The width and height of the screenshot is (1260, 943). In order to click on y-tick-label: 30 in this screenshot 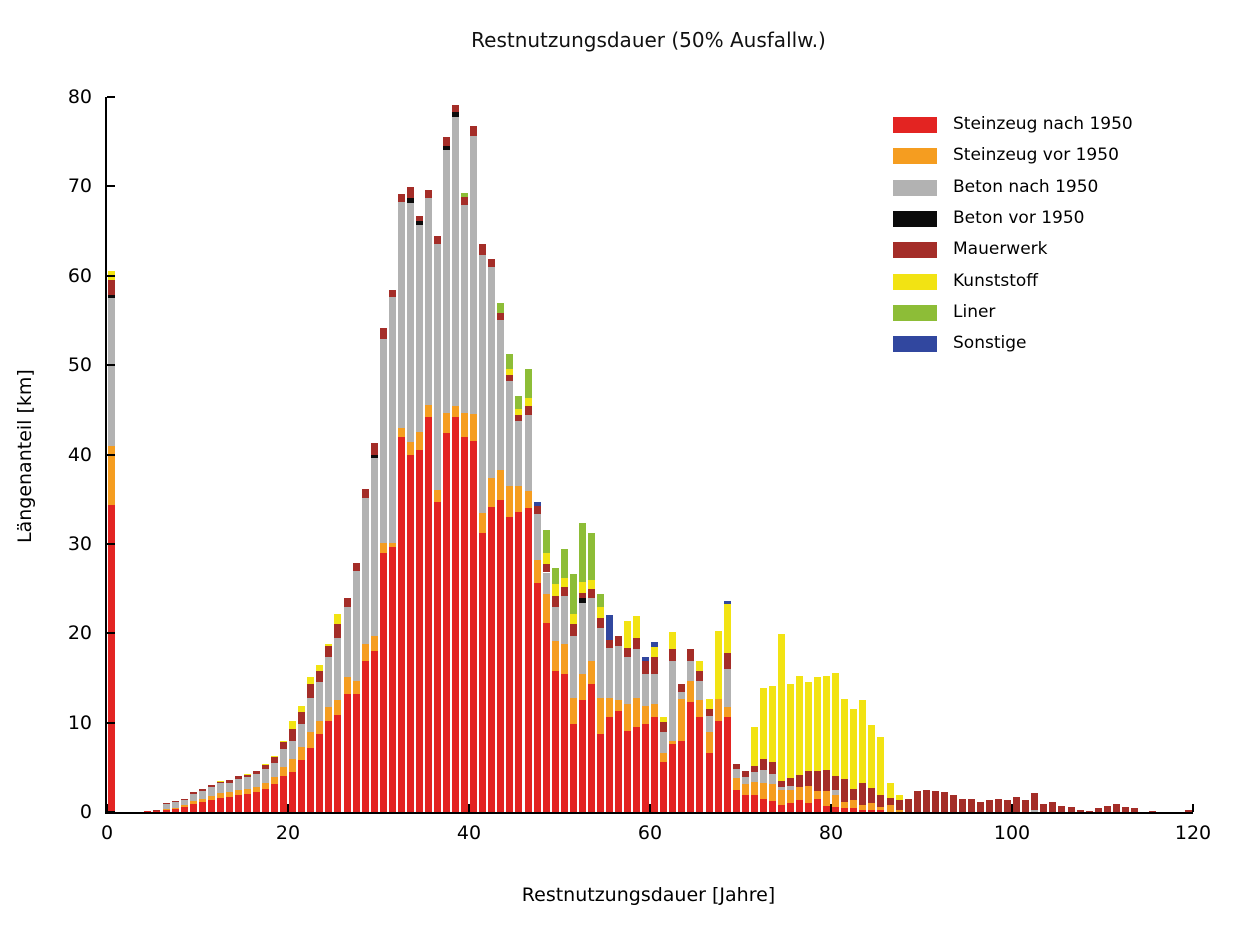, I will do `click(79, 543)`.